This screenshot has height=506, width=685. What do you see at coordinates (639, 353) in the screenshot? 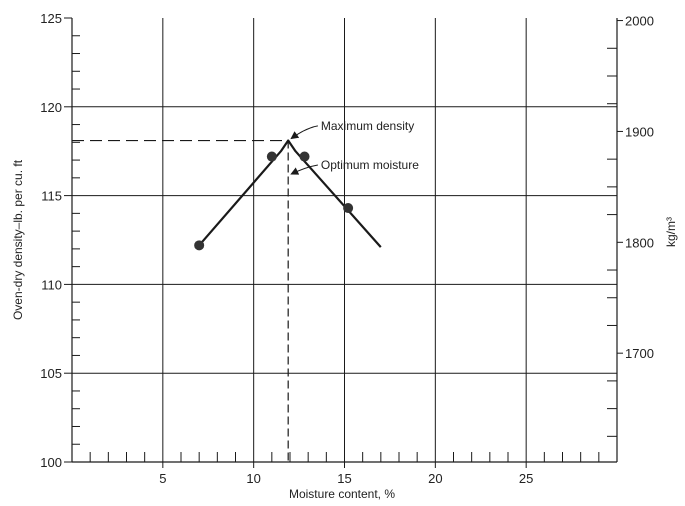
I see `y-right-tick-label: 1700` at bounding box center [639, 353].